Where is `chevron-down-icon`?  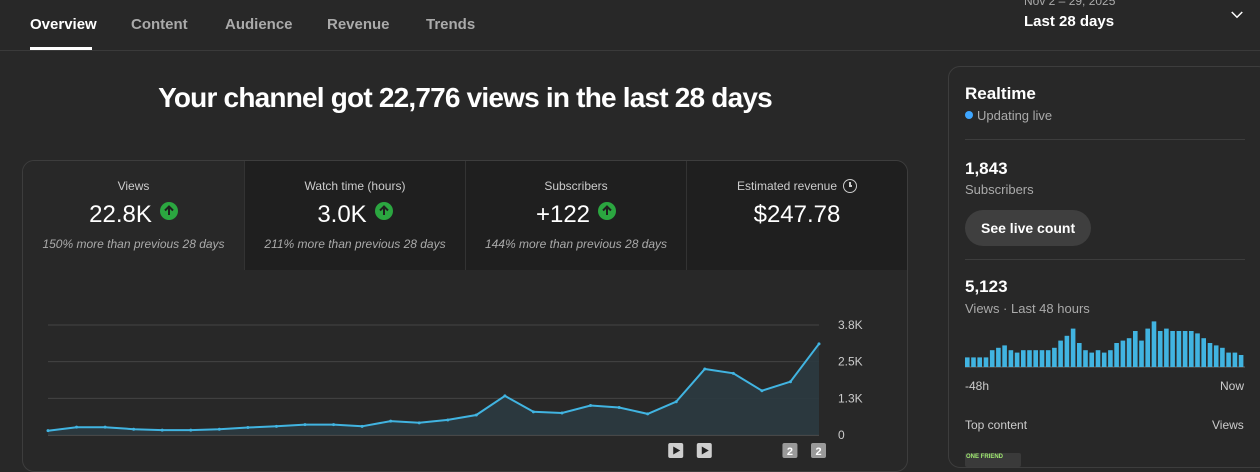 chevron-down-icon is located at coordinates (1237, 15).